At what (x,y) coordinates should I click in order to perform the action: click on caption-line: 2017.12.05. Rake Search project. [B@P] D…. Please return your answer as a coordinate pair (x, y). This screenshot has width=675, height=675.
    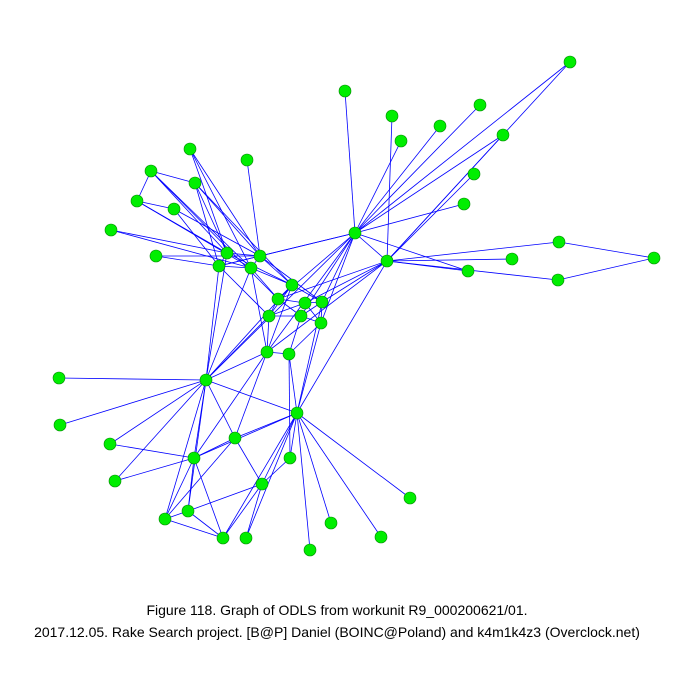
    Looking at the image, I should click on (337, 632).